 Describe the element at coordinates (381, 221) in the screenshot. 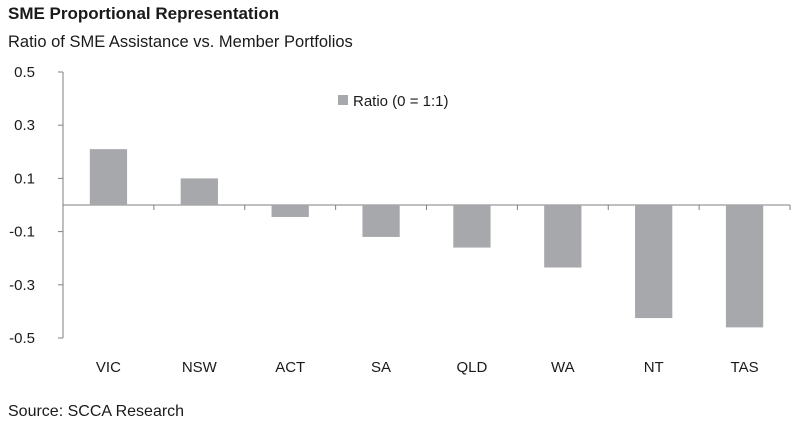

I see `bar-sa` at that location.